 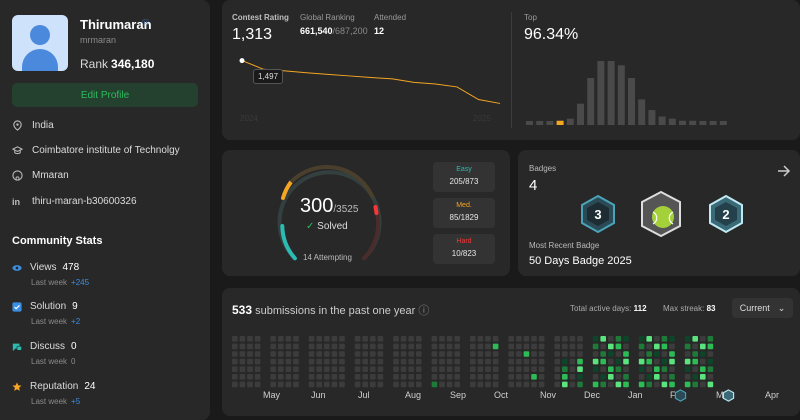 I want to click on submission-heatmap, so click(x=513, y=357).